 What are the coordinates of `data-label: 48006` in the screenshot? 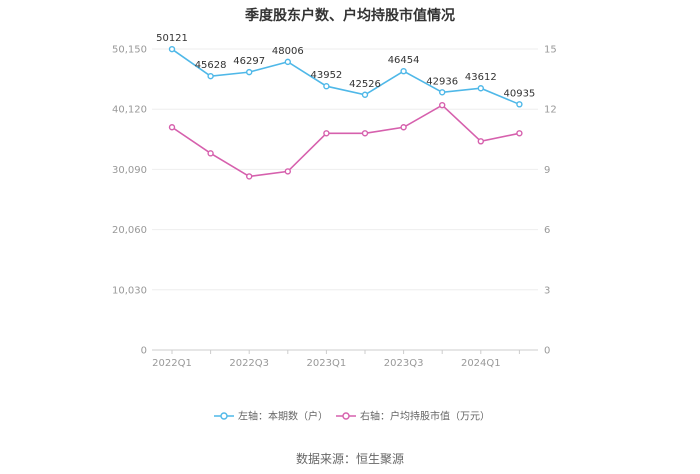 It's located at (288, 51).